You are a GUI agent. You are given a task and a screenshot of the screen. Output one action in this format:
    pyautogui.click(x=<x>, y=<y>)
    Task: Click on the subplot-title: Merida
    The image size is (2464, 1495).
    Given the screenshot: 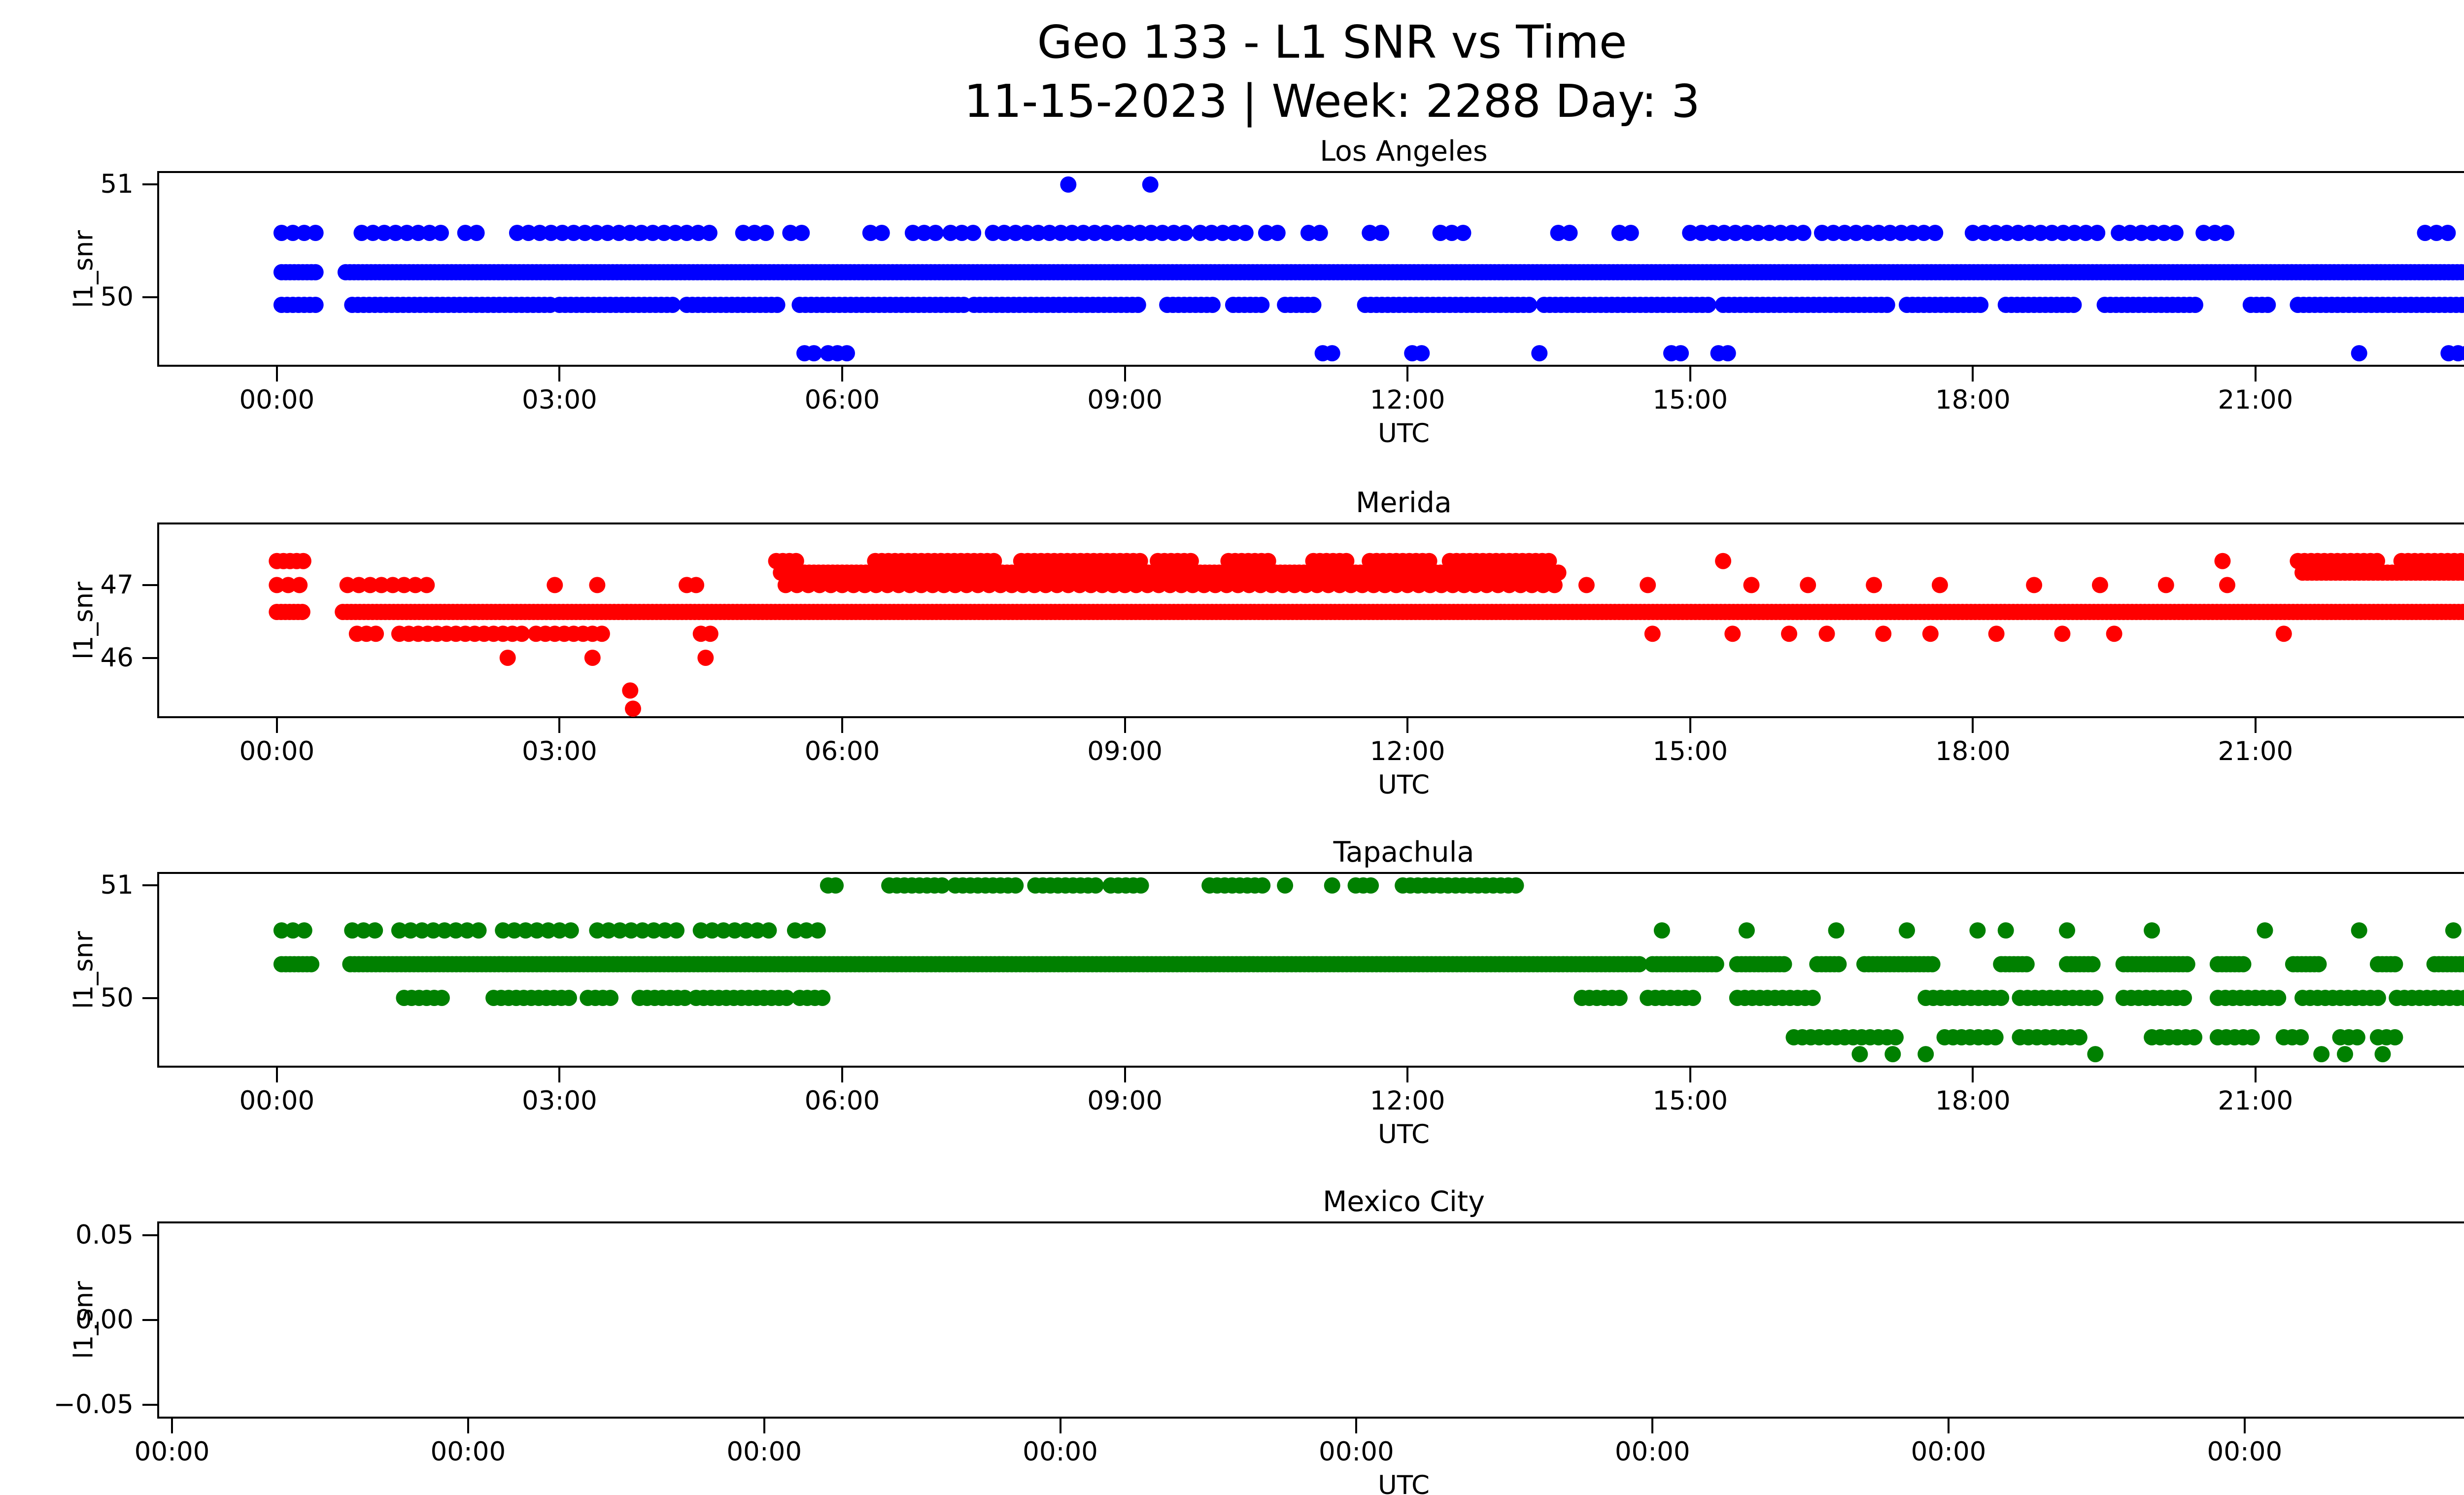 What is the action you would take?
    pyautogui.click(x=1404, y=503)
    